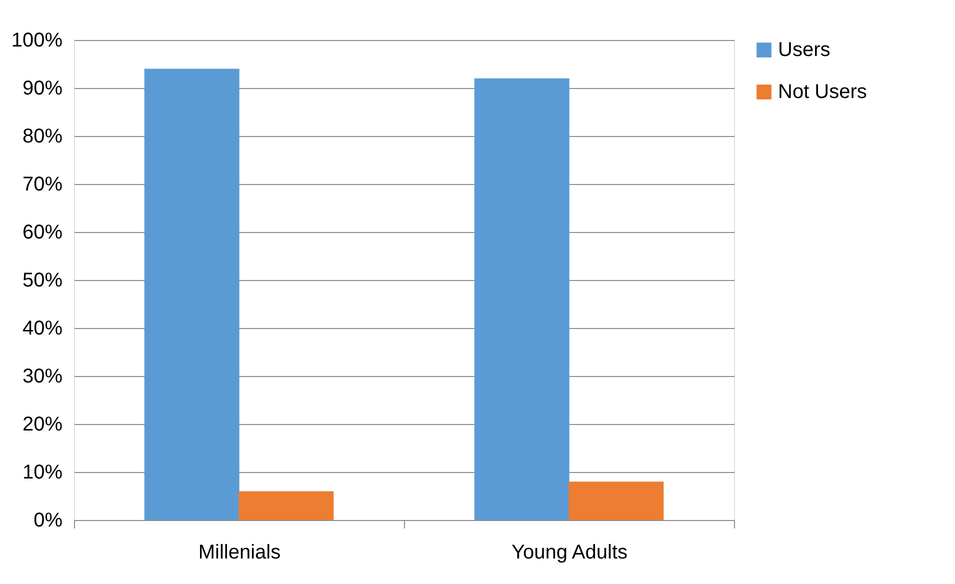 This screenshot has height=584, width=955. I want to click on legend-label: Users, so click(804, 50).